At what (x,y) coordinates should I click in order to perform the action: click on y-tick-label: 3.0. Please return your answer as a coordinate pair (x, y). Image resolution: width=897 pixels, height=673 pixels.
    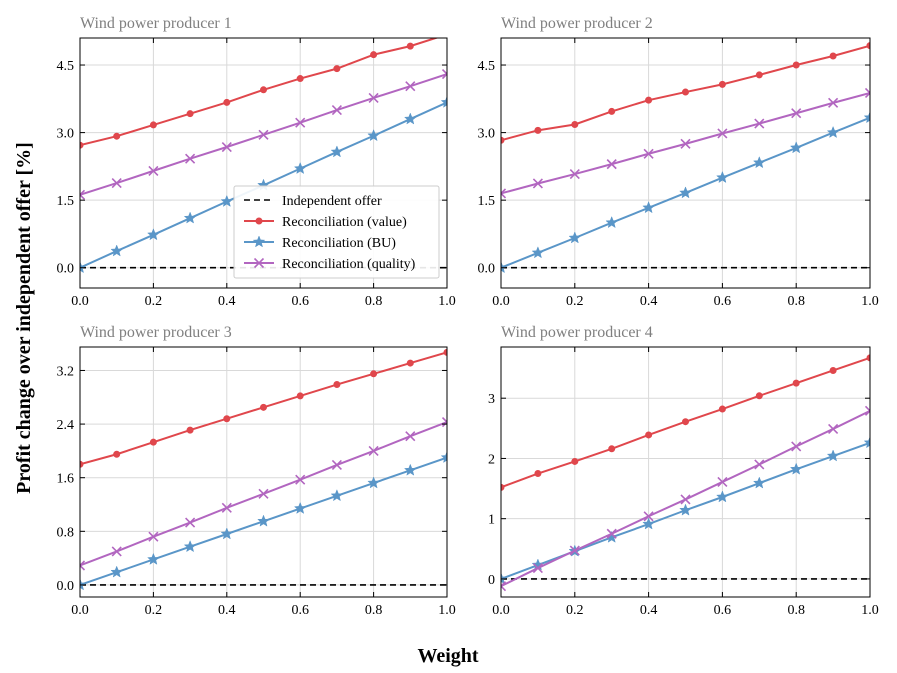
    Looking at the image, I should click on (66, 134).